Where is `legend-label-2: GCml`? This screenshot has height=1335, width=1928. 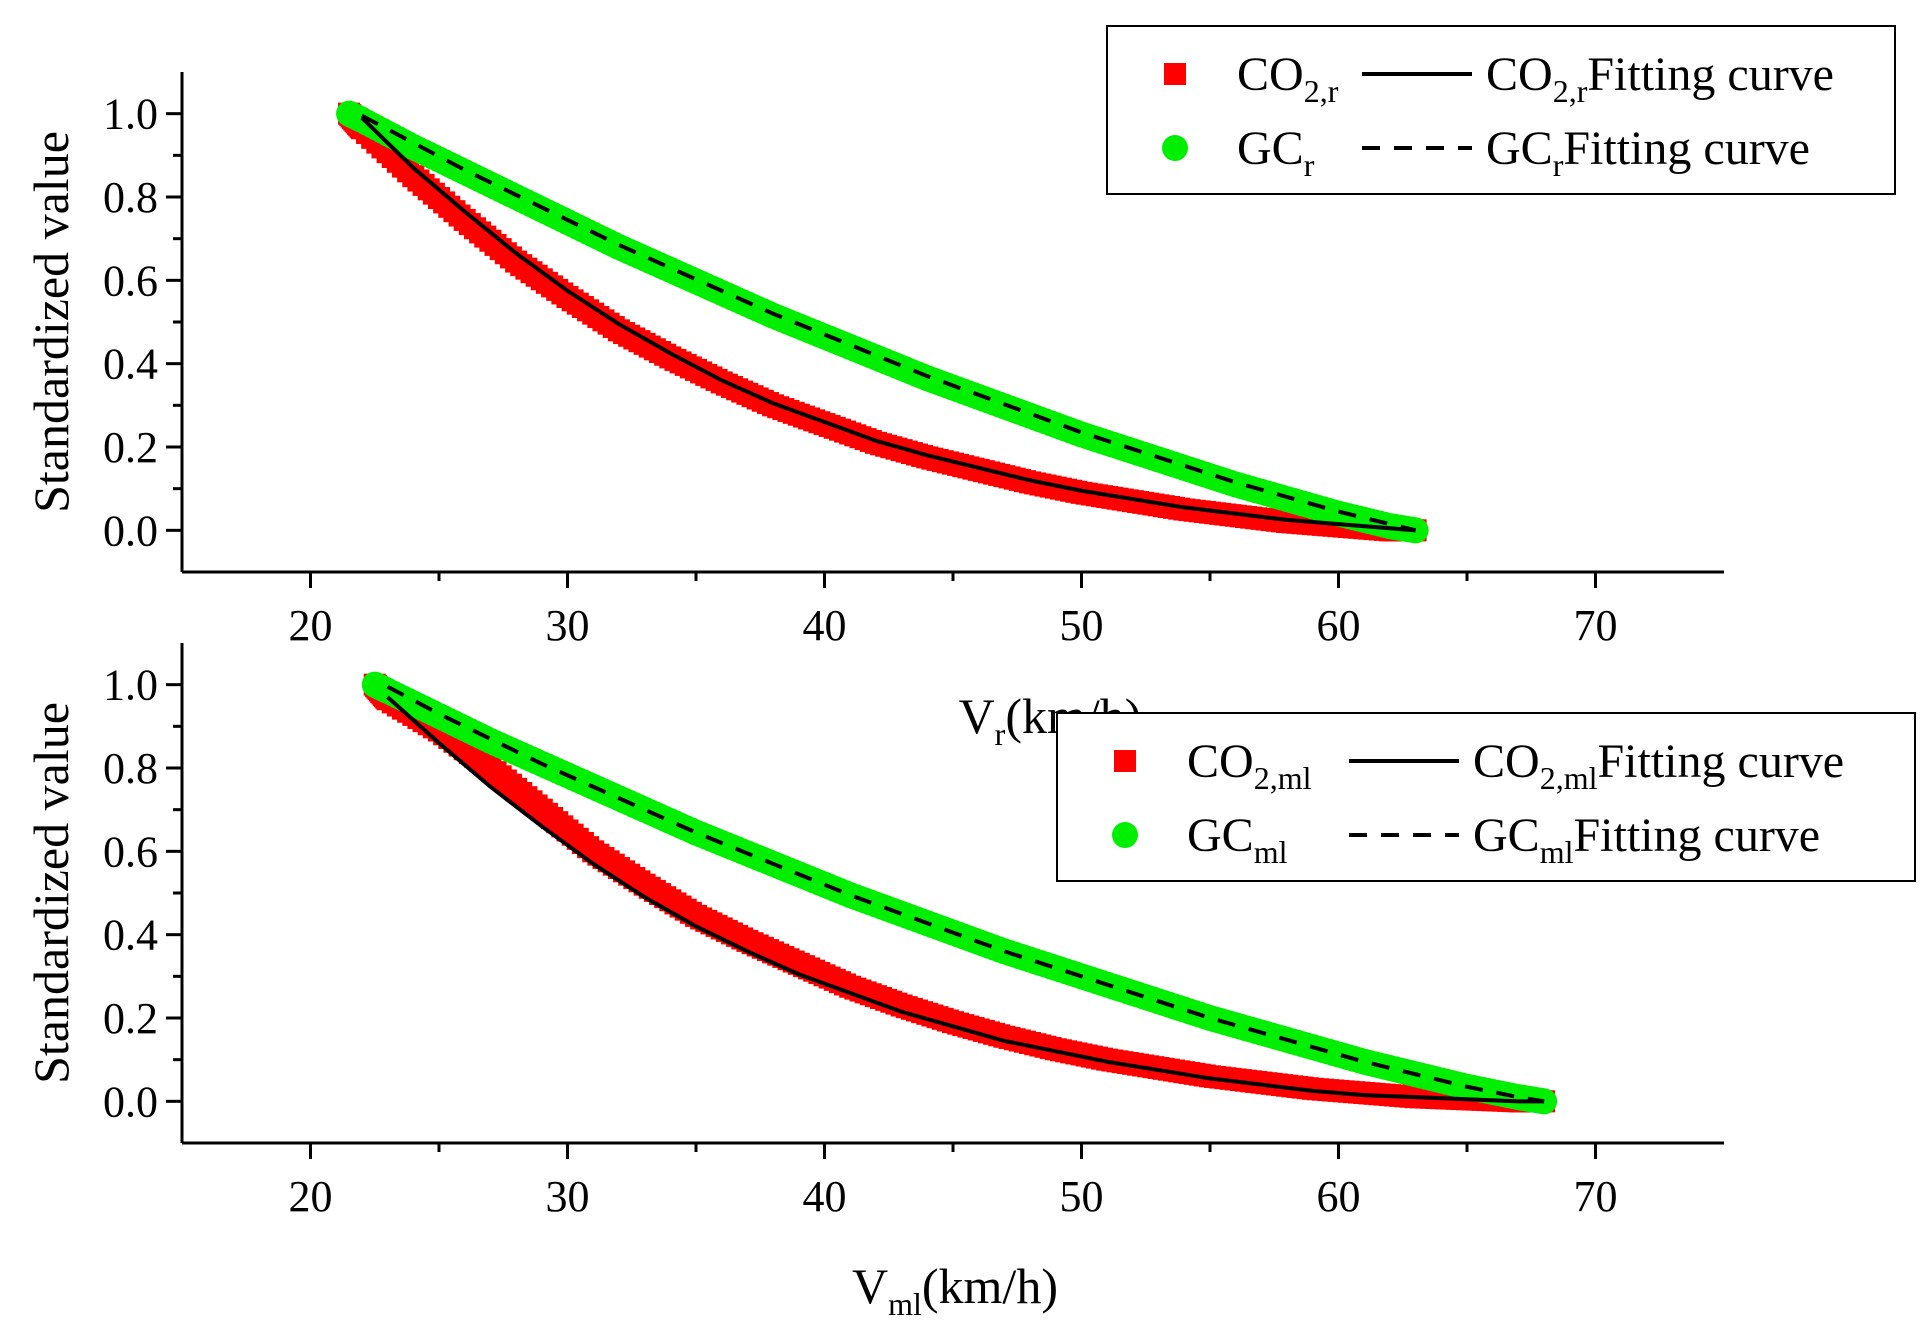
legend-label-2: GCml is located at coordinates (1237, 839).